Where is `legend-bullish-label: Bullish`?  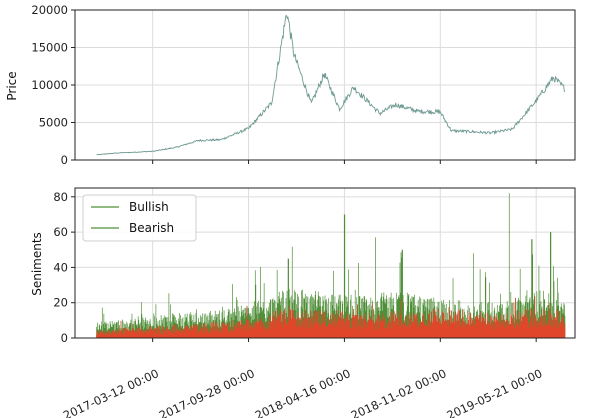 legend-bullish-label: Bullish is located at coordinates (149, 207).